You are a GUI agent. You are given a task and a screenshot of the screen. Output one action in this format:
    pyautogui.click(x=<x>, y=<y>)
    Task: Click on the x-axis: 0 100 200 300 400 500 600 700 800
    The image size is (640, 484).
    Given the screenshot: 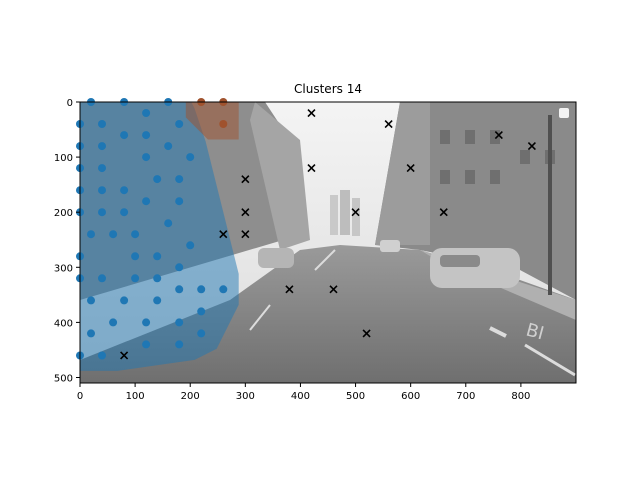 What is the action you would take?
    pyautogui.click(x=303, y=392)
    